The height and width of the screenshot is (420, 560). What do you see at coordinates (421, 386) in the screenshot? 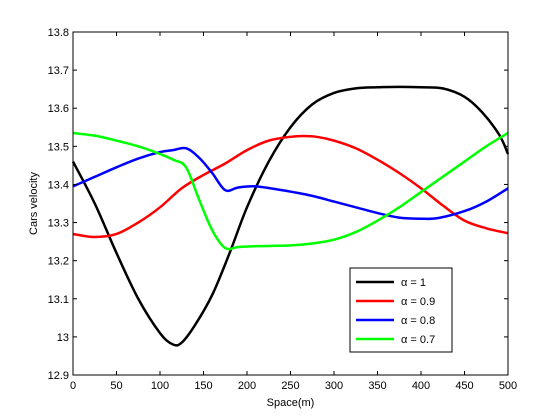
I see `x-tick-label: 400` at bounding box center [421, 386].